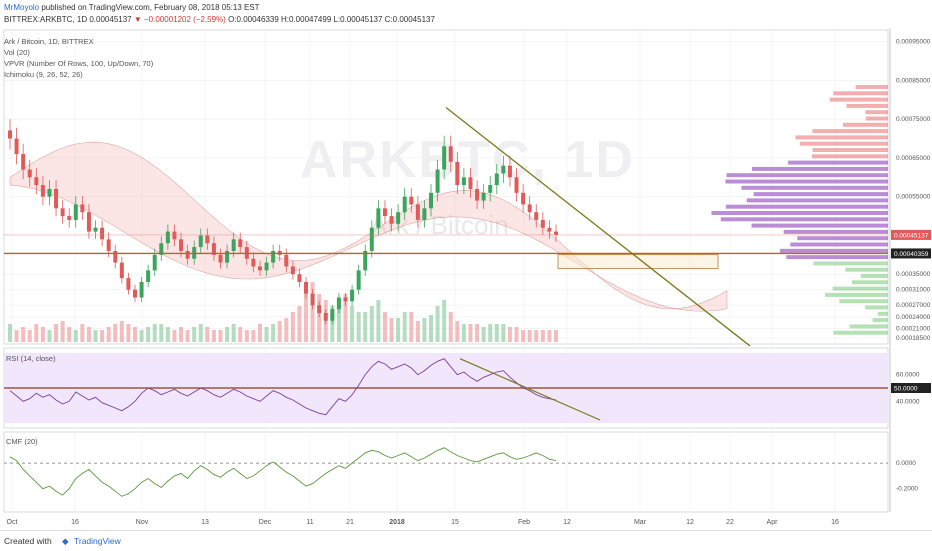 Image resolution: width=932 pixels, height=551 pixels. Describe the element at coordinates (913, 290) in the screenshot. I see `y-tick-label: 0.00031000` at that location.